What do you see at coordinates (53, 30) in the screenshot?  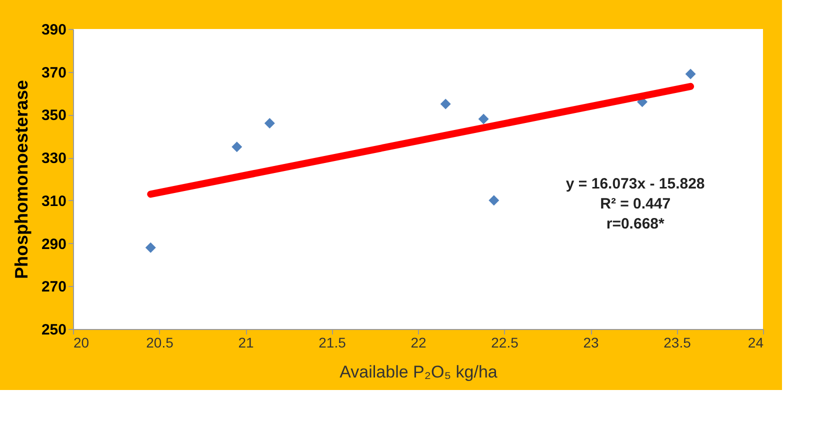 I see `y-tick-label: 390` at bounding box center [53, 30].